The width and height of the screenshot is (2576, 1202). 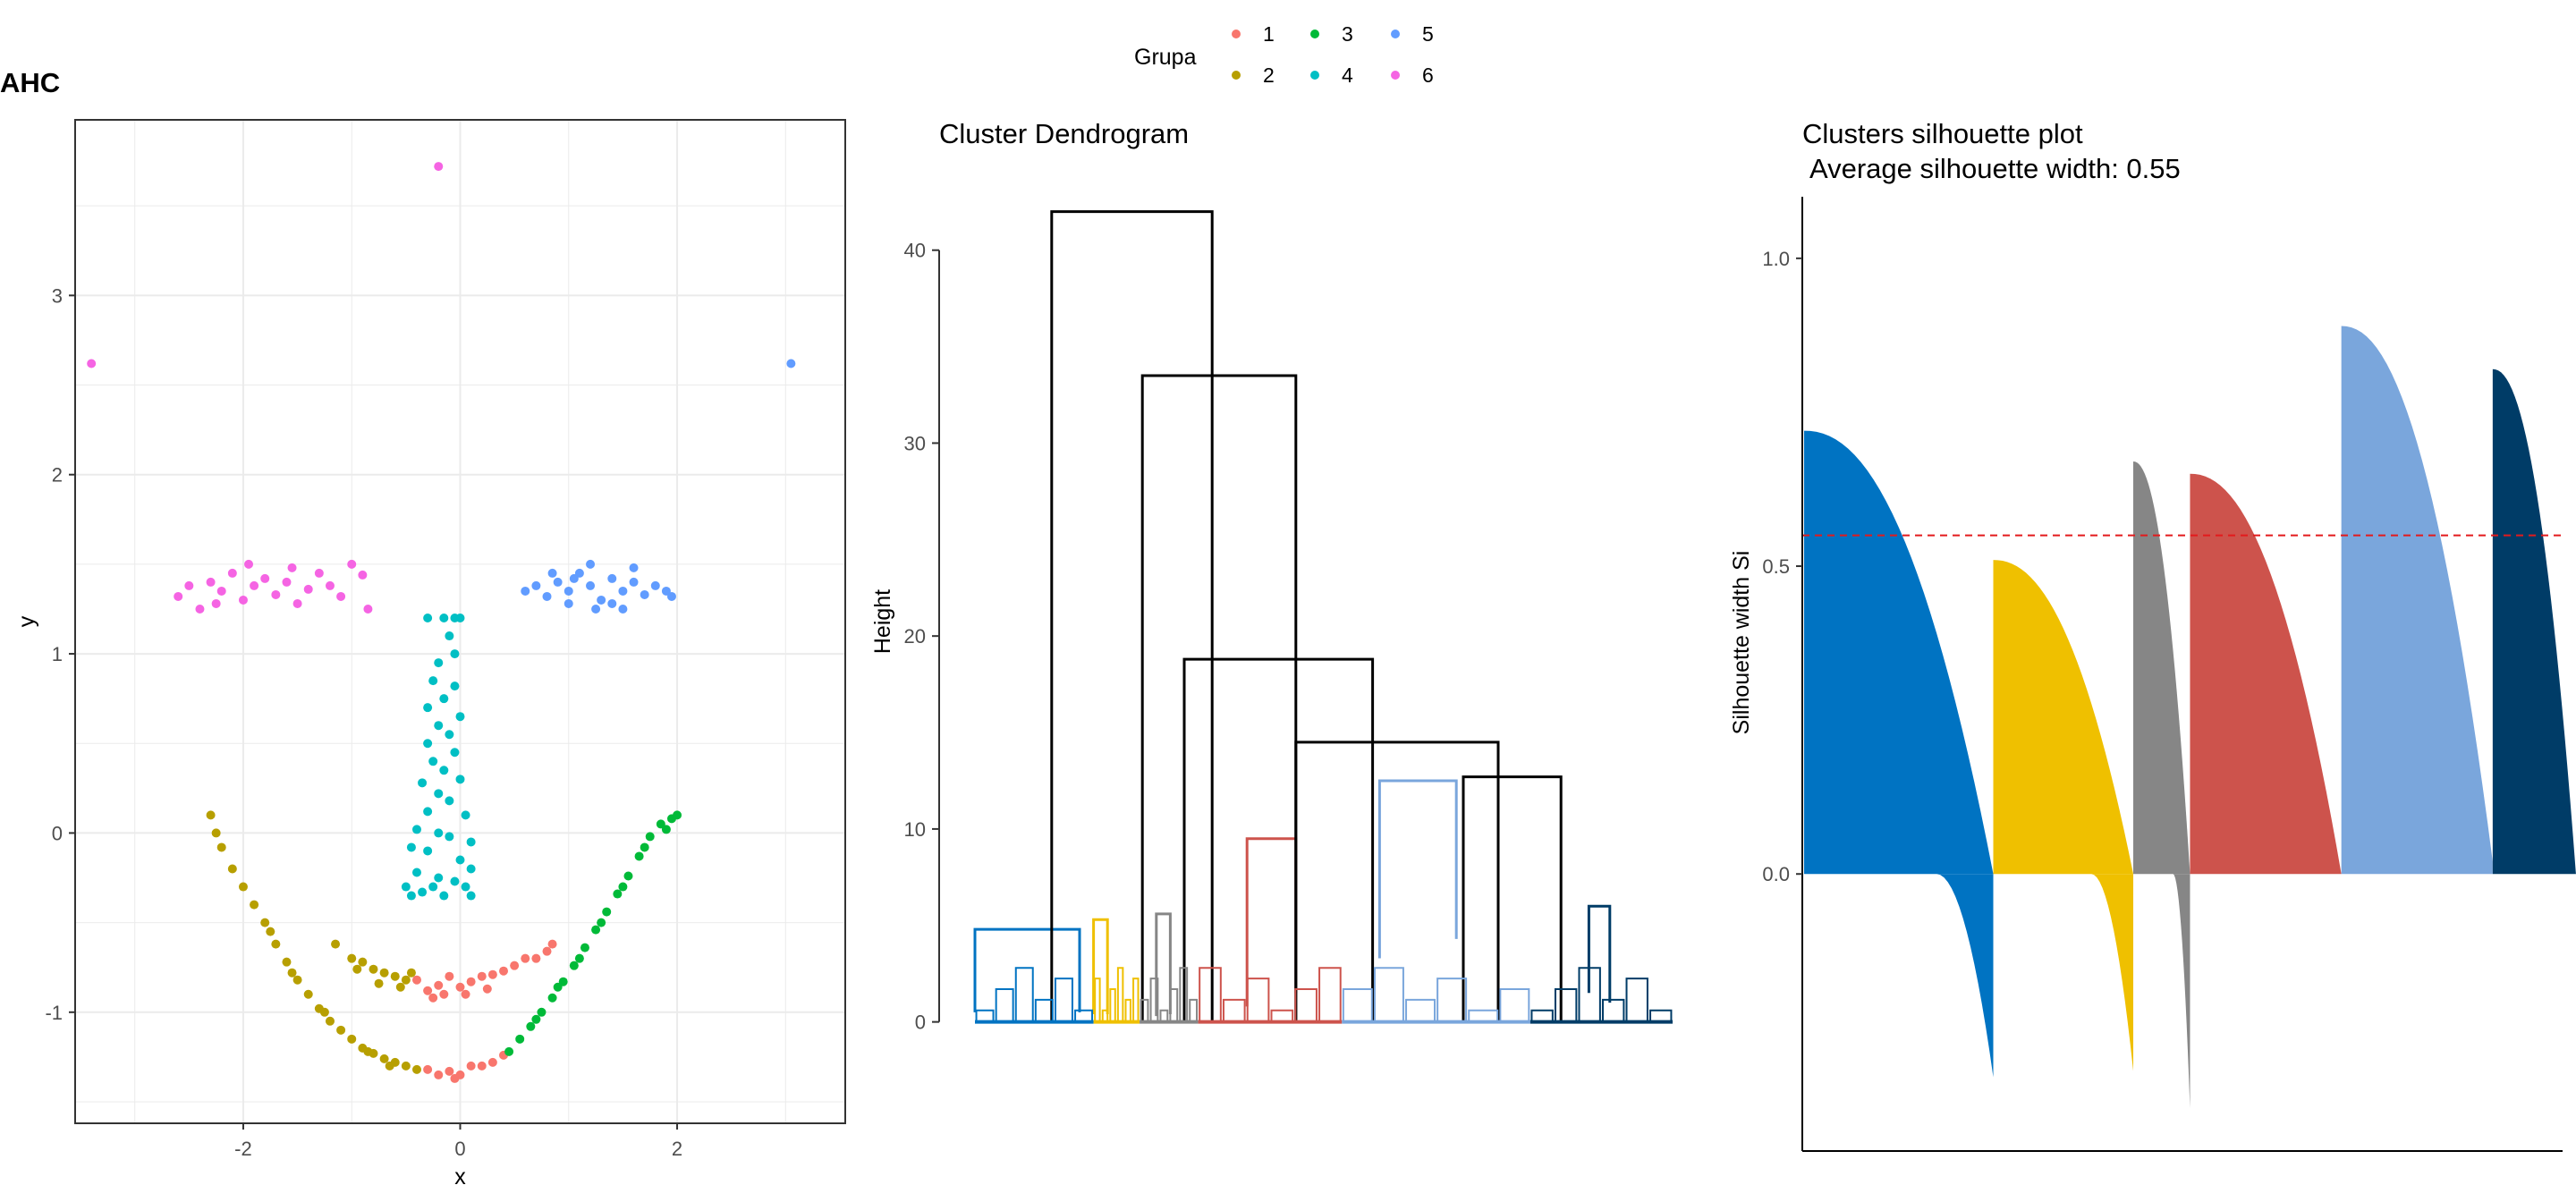 I want to click on y-tick-label: 0, so click(x=57, y=833).